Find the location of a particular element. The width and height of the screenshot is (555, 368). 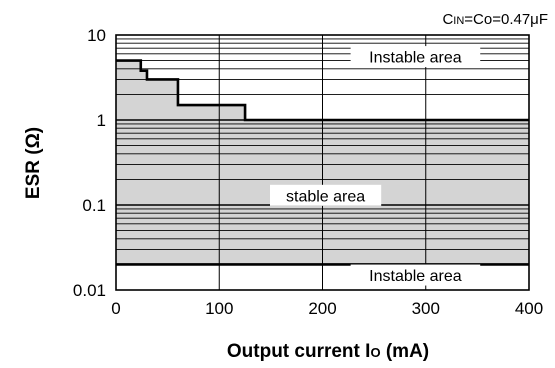

x-axis-title-main: Output current I is located at coordinates (299, 351).